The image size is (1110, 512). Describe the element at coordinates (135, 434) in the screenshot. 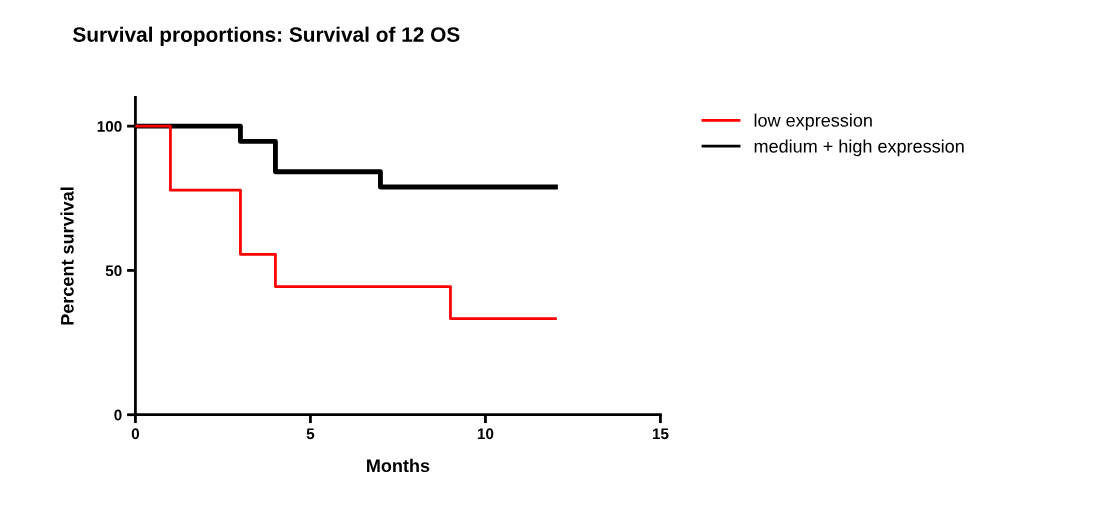

I see `x-tick-label: 0` at that location.